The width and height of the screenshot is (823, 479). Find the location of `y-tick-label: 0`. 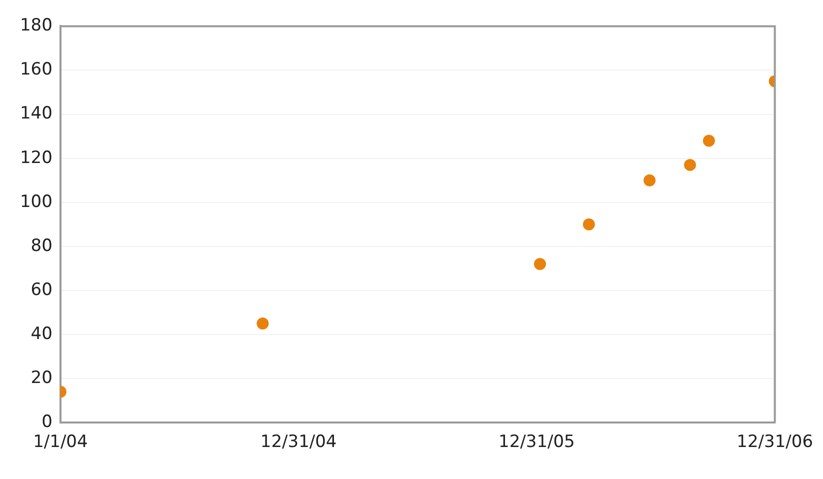

y-tick-label: 0 is located at coordinates (47, 422).